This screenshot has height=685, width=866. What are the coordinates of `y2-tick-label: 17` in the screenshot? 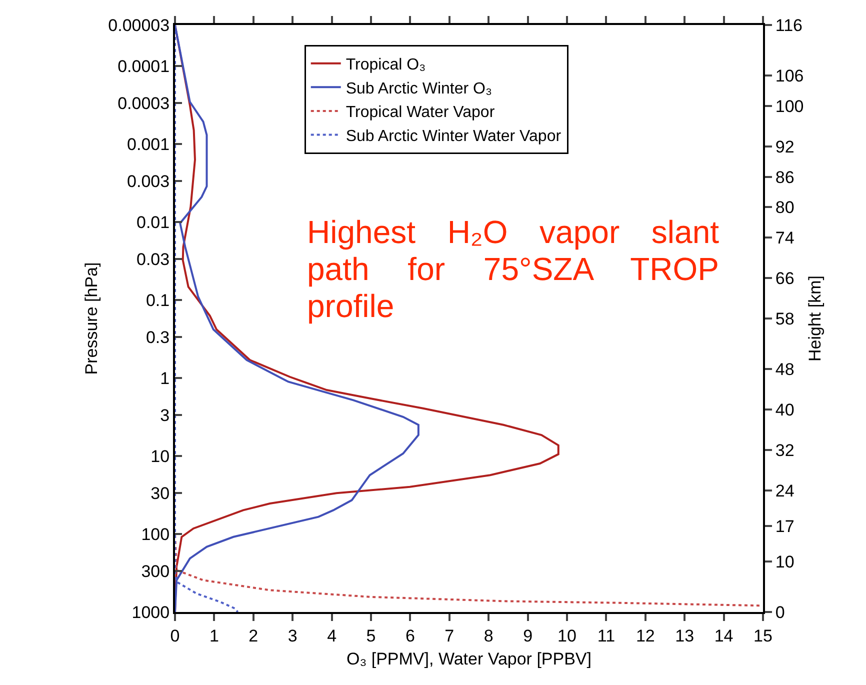 It's located at (784, 526).